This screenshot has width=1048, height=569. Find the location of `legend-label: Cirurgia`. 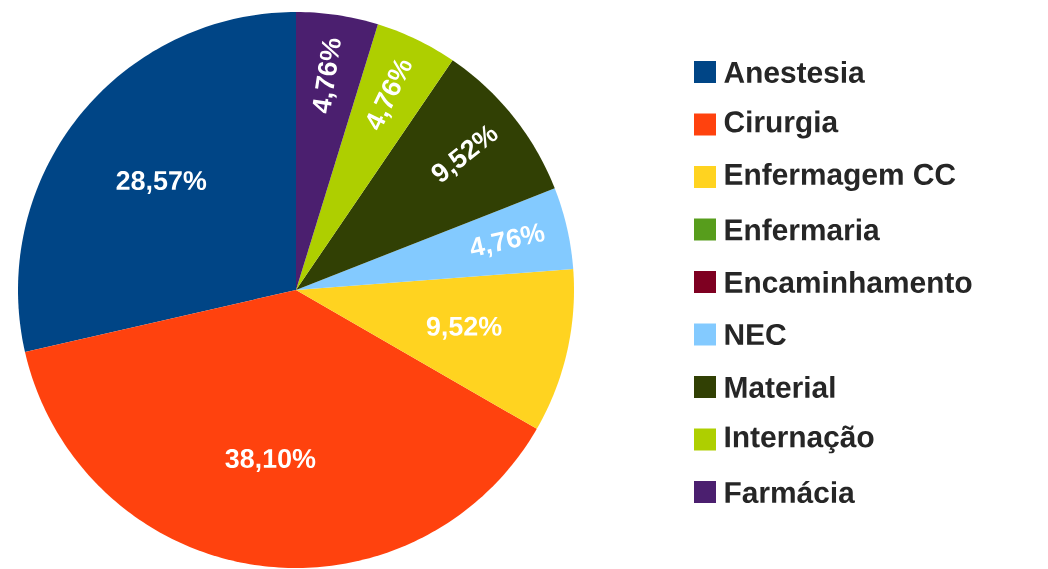

legend-label: Cirurgia is located at coordinates (781, 124).